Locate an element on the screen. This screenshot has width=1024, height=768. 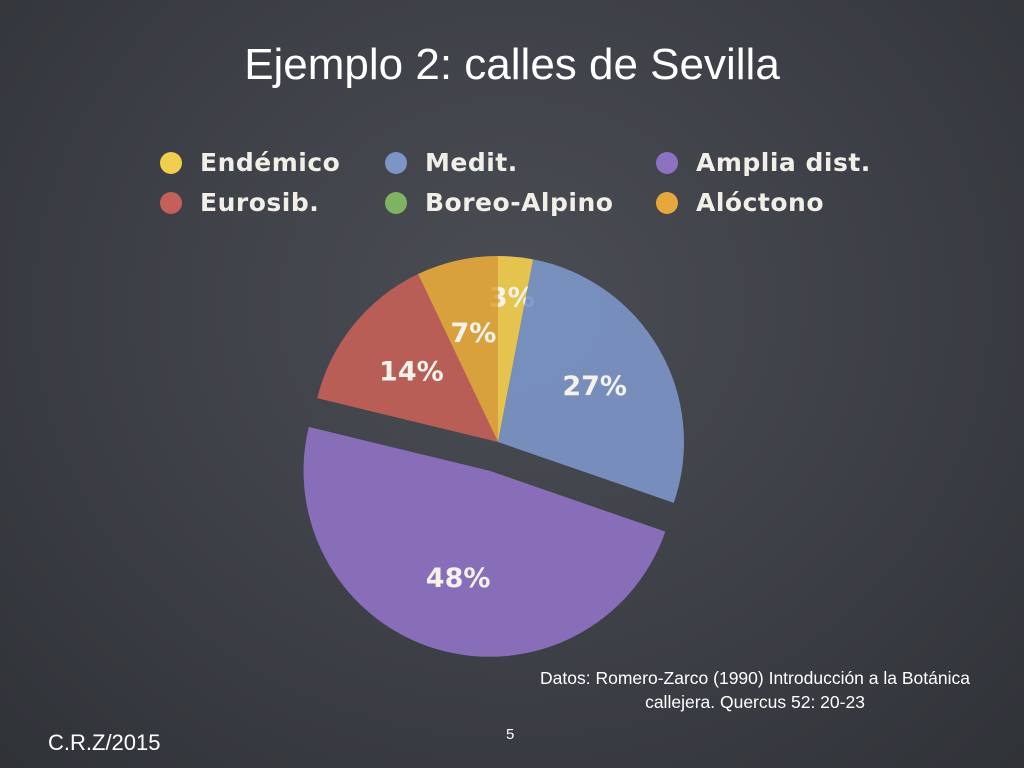
legend-item-endemico: Endémico is located at coordinates (250, 162).